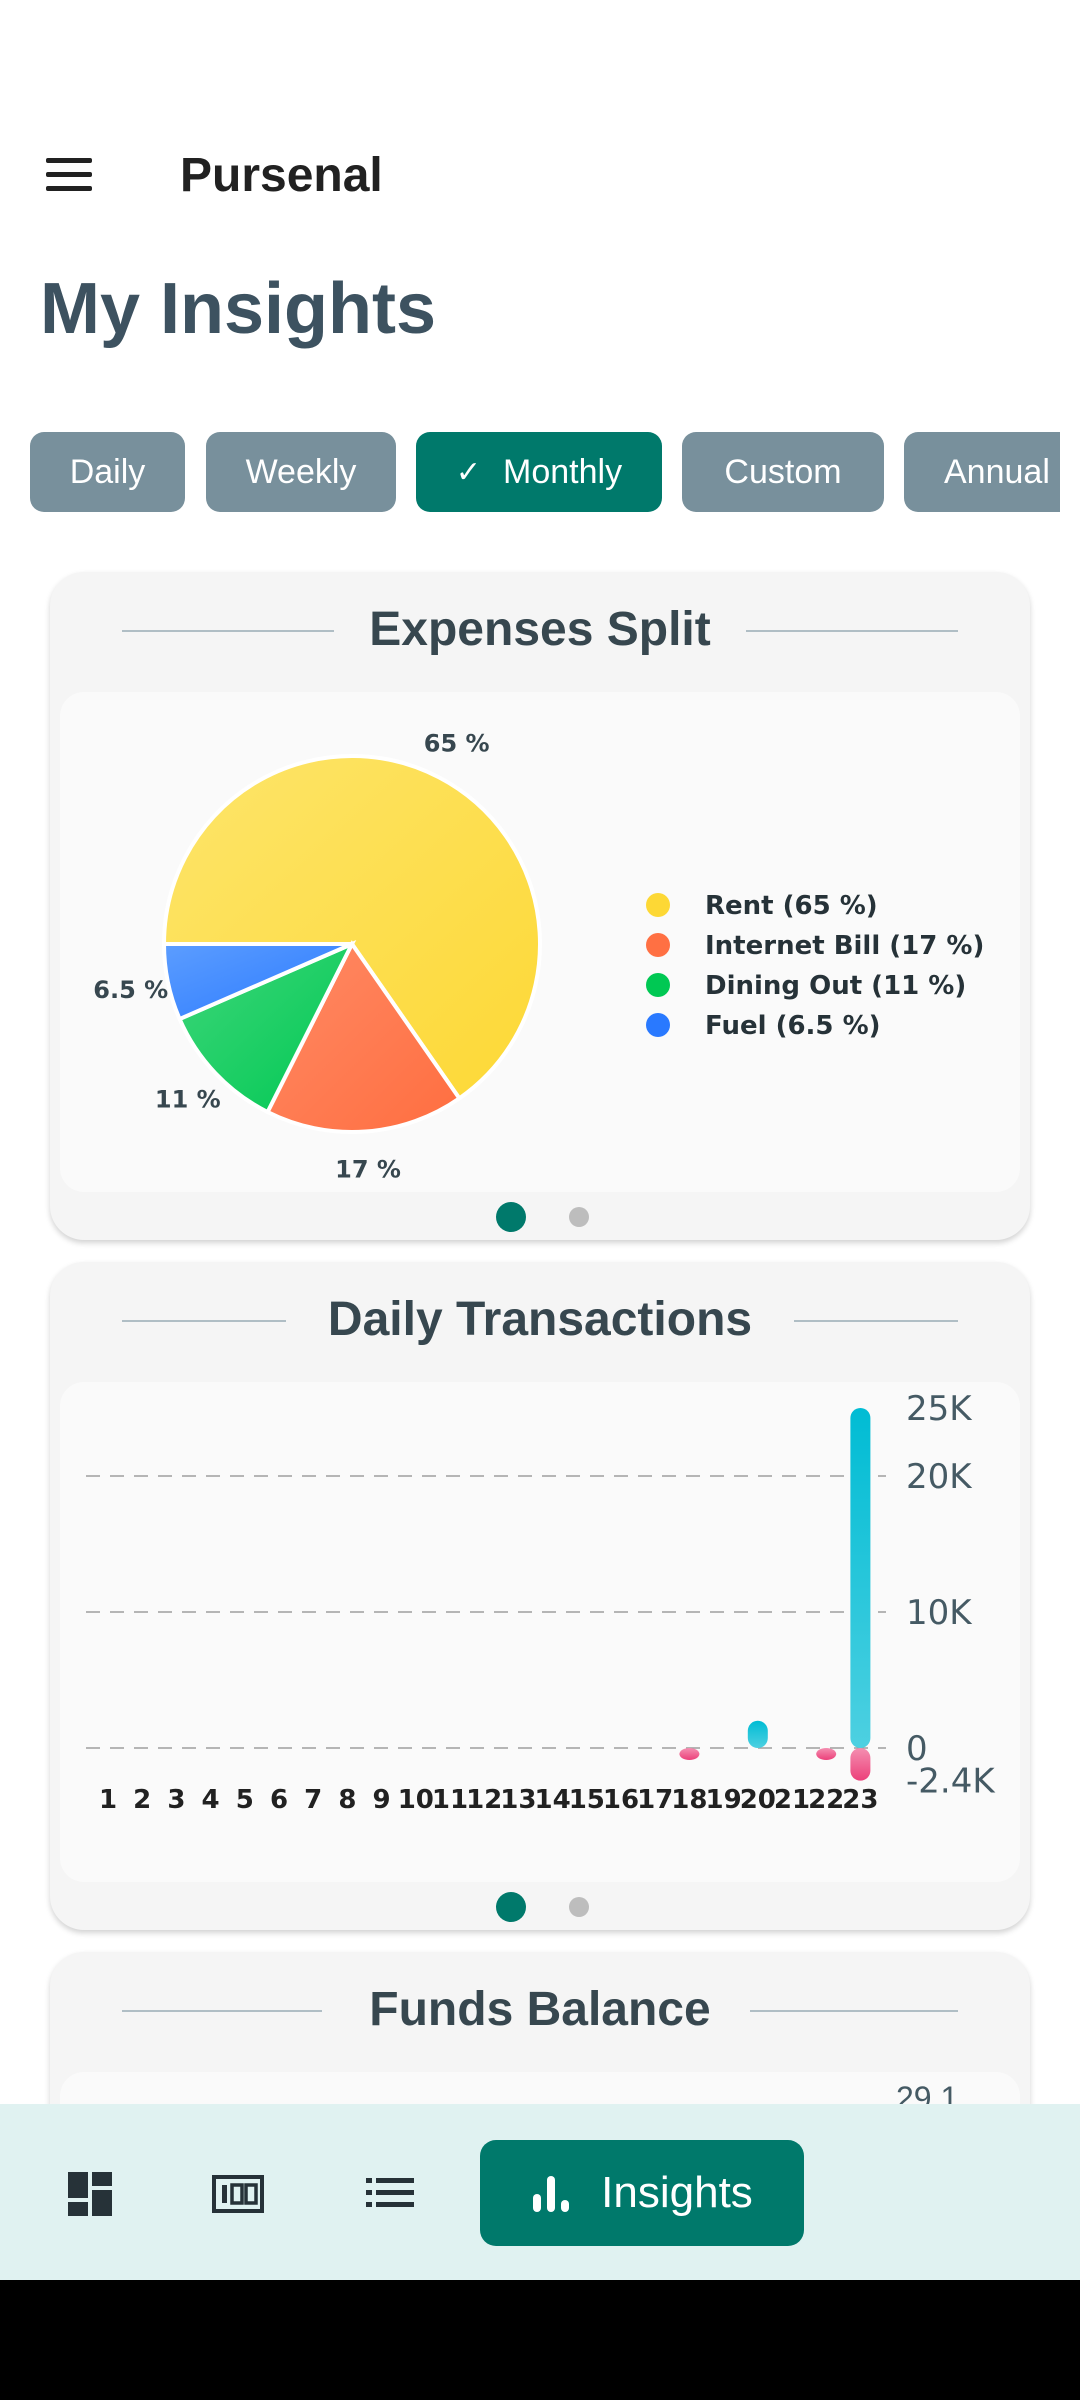  I want to click on legend-entry: Dining Out (11 %), so click(835, 986).